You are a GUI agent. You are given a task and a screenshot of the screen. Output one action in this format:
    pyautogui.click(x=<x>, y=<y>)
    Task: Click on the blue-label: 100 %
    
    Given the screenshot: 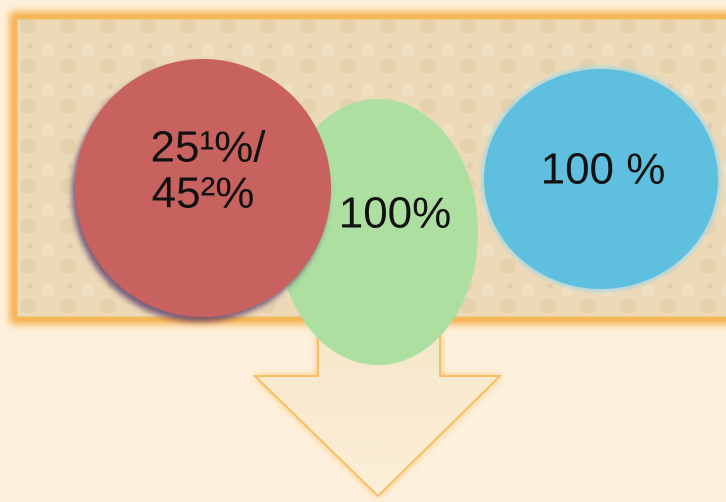 What is the action you would take?
    pyautogui.click(x=603, y=169)
    